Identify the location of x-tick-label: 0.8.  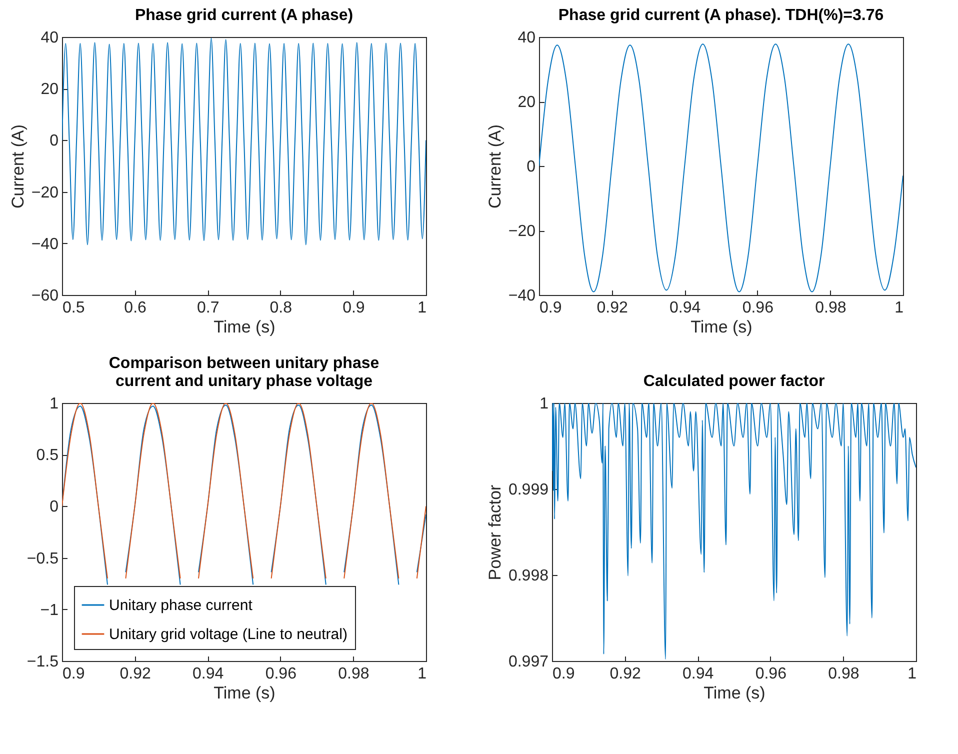
(281, 308).